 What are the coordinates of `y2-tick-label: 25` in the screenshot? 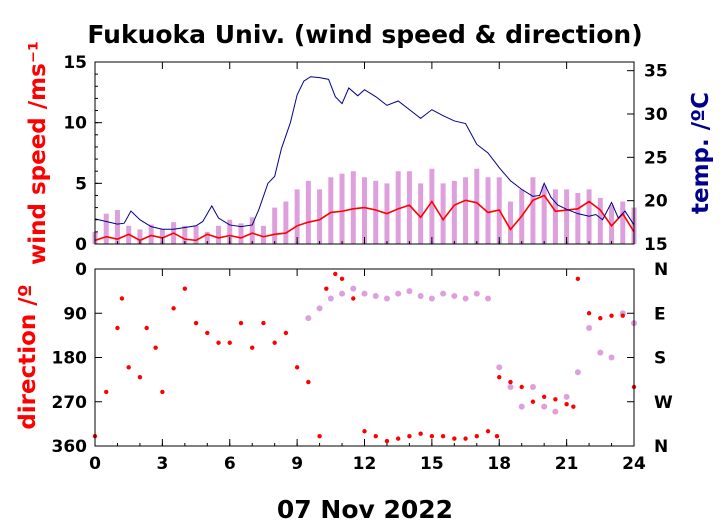 It's located at (656, 158).